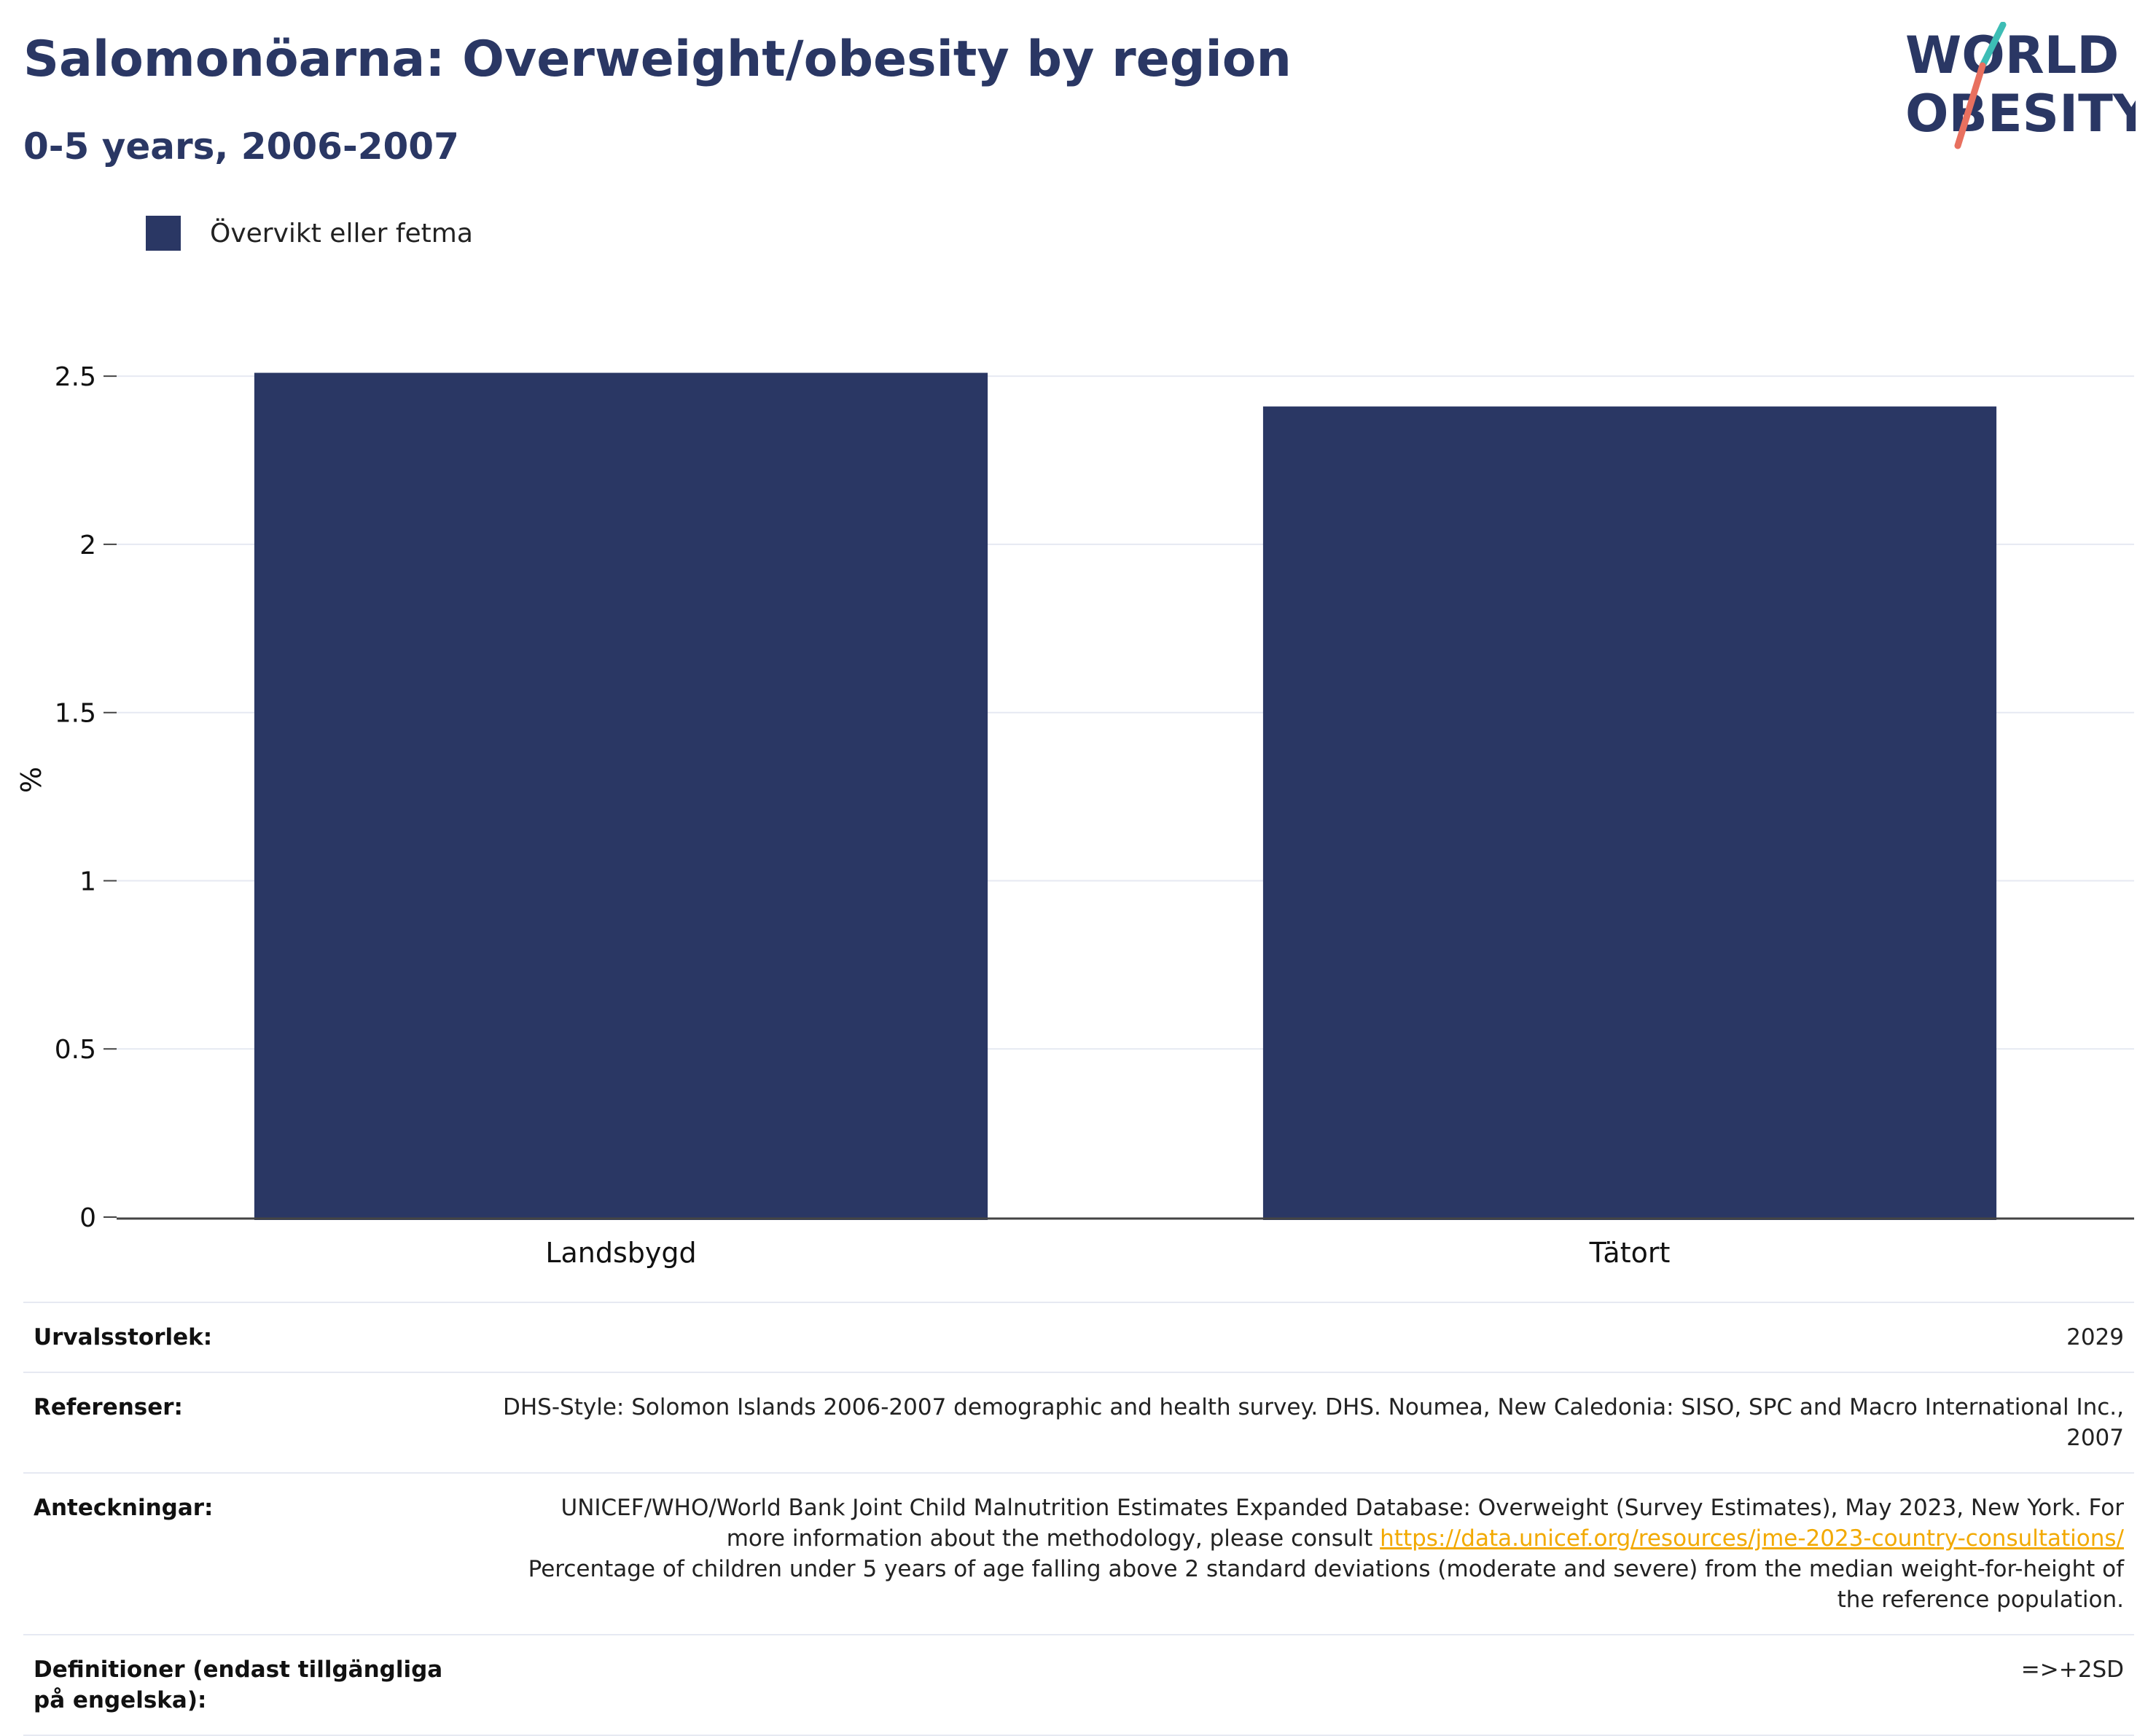 Image resolution: width=2156 pixels, height=1736 pixels. What do you see at coordinates (76, 1050) in the screenshot?
I see `y-tick-label: 0.5` at bounding box center [76, 1050].